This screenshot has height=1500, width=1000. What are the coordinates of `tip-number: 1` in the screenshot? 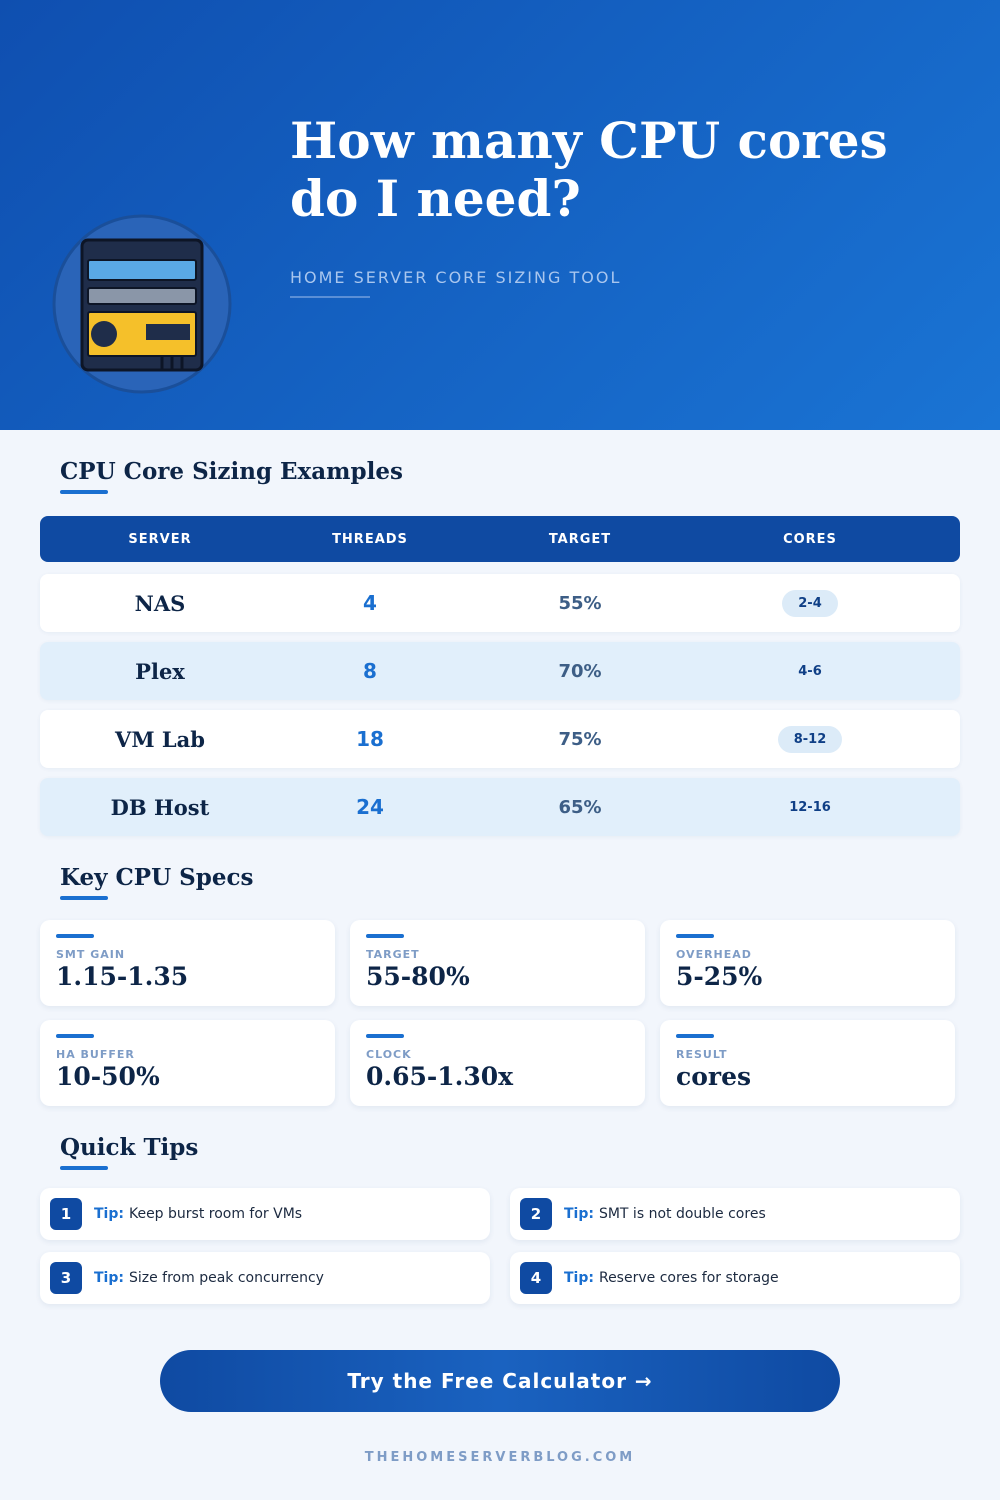 It's located at (66, 1214).